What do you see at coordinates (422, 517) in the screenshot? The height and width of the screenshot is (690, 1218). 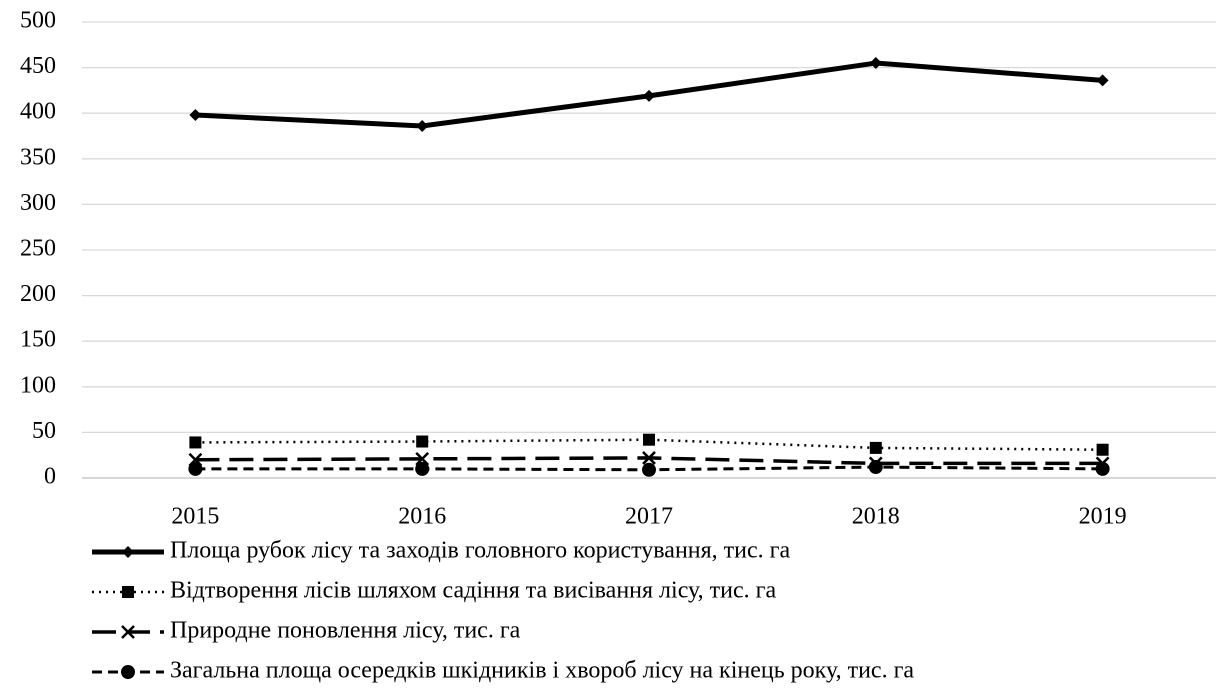 I see `x-tick-label: 2016` at bounding box center [422, 517].